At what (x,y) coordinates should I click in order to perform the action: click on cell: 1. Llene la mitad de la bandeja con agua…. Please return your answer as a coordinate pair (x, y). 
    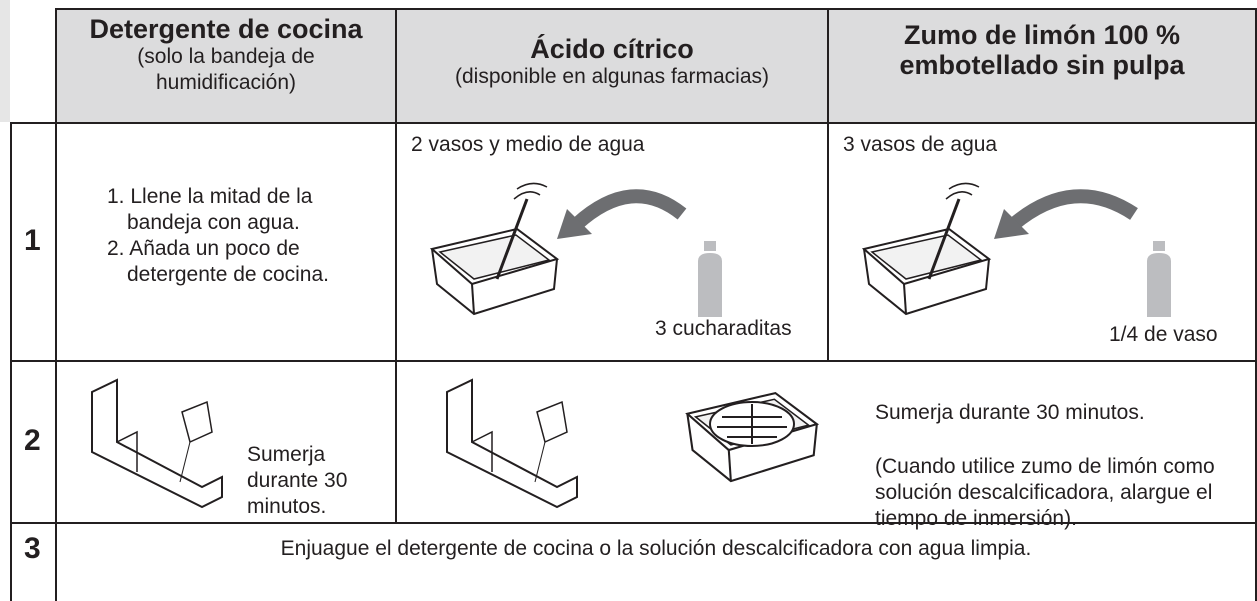
    Looking at the image, I should click on (226, 242).